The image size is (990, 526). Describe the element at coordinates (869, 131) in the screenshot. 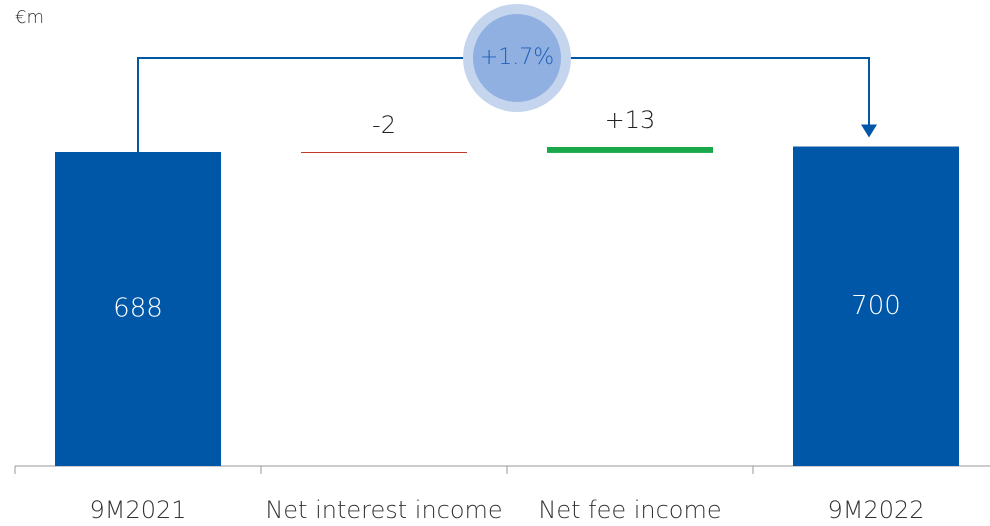

I see `arrow-head` at that location.